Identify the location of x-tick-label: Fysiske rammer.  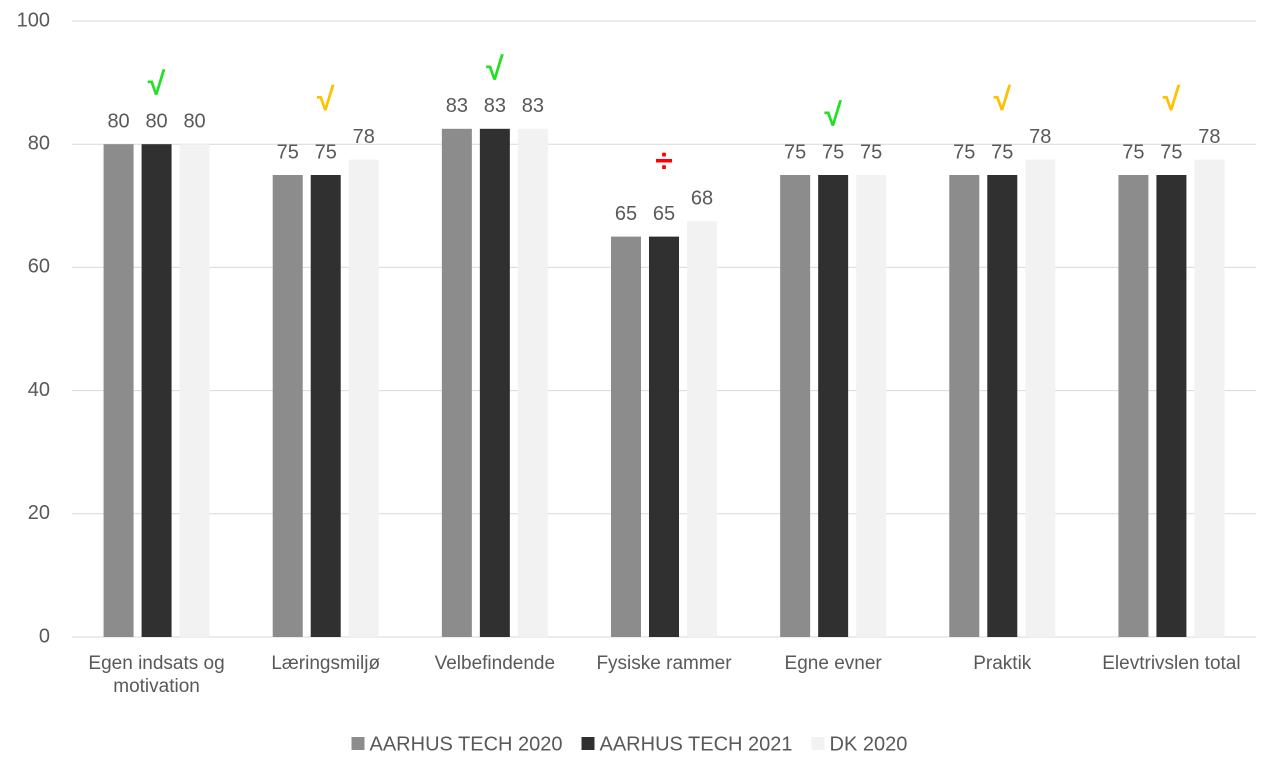
(664, 663).